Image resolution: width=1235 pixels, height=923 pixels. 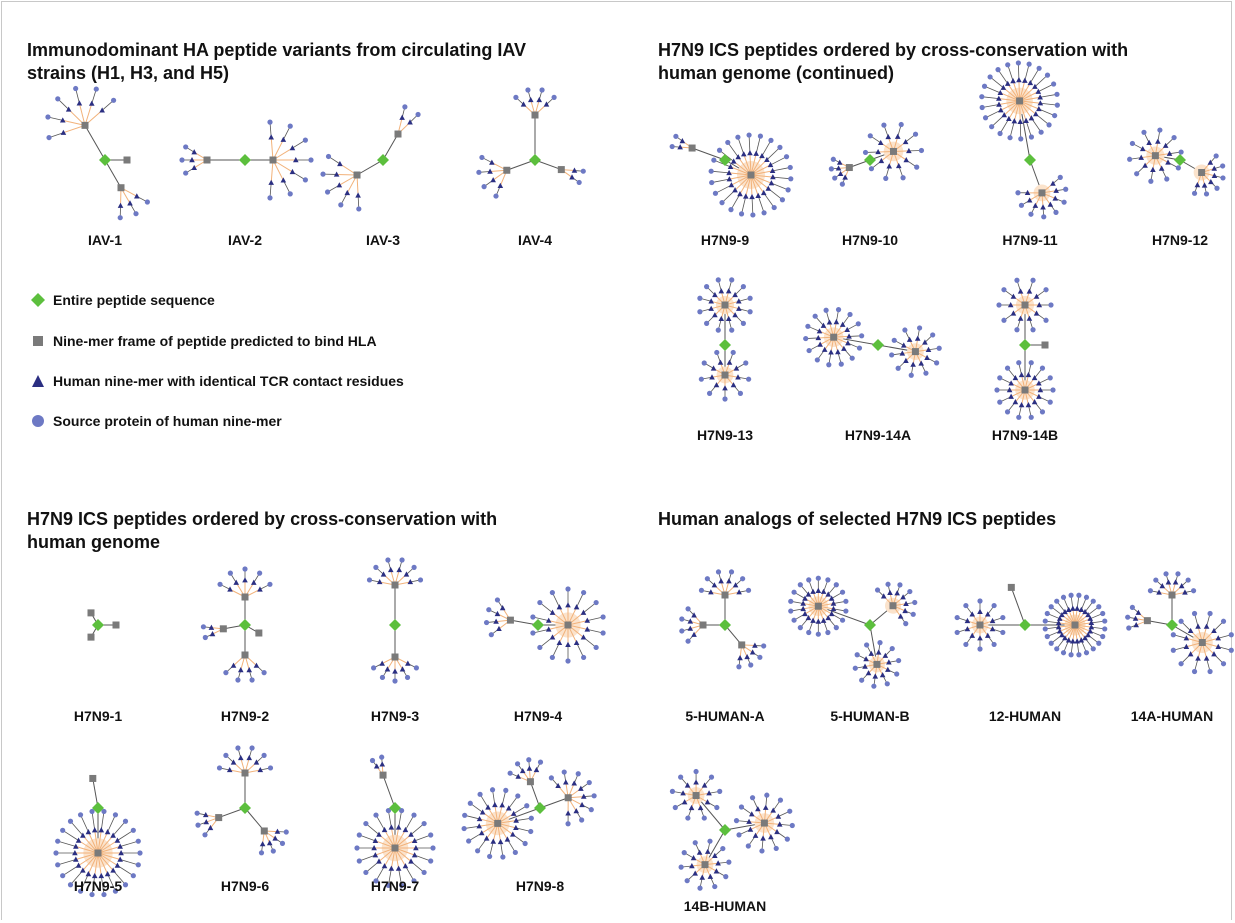 What do you see at coordinates (725, 240) in the screenshot?
I see `network-label: H7N9-9` at bounding box center [725, 240].